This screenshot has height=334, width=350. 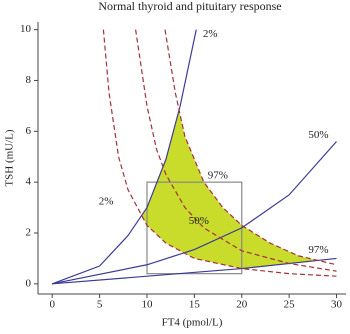 I want to click on x-tick-label: 0, so click(x=52, y=305).